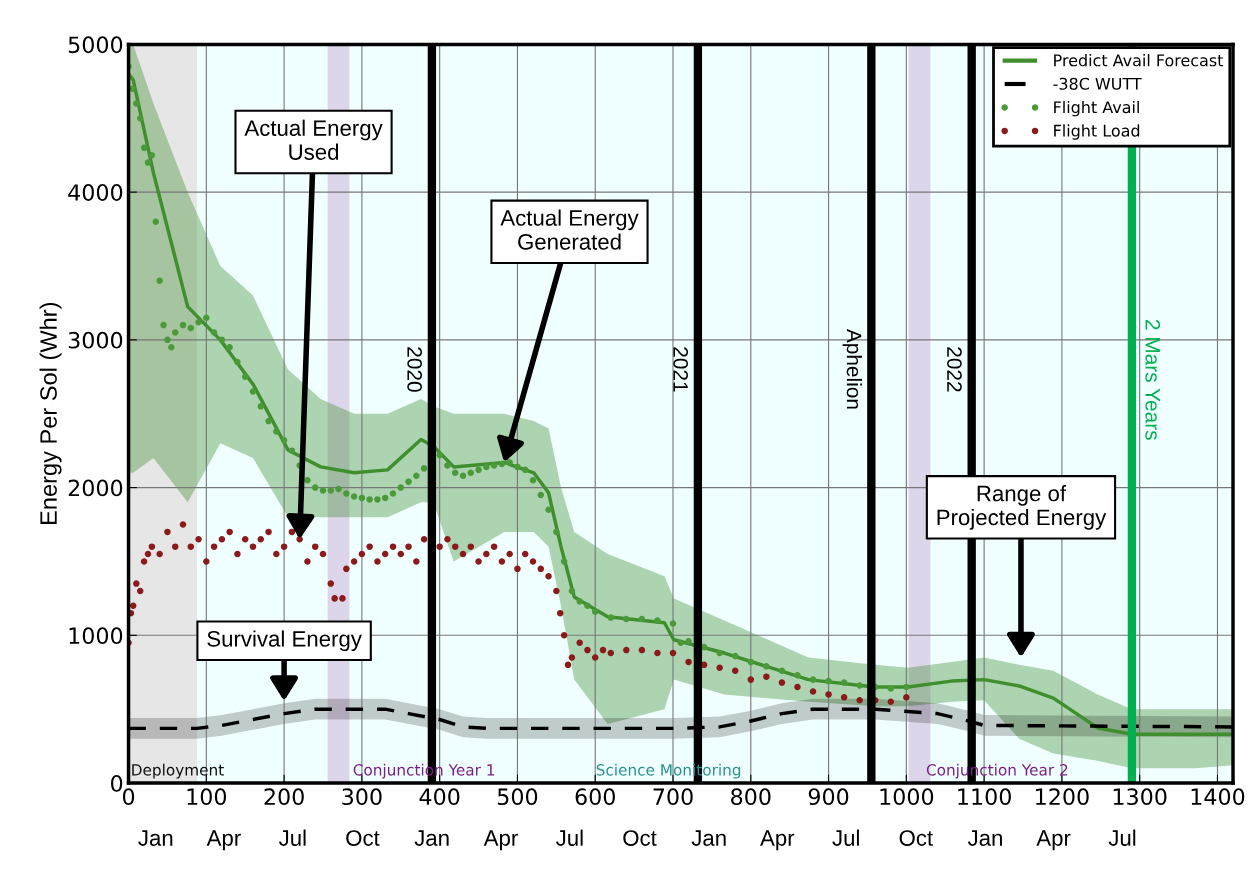 The height and width of the screenshot is (871, 1248). I want to click on x-tick-label: 300, so click(362, 797).